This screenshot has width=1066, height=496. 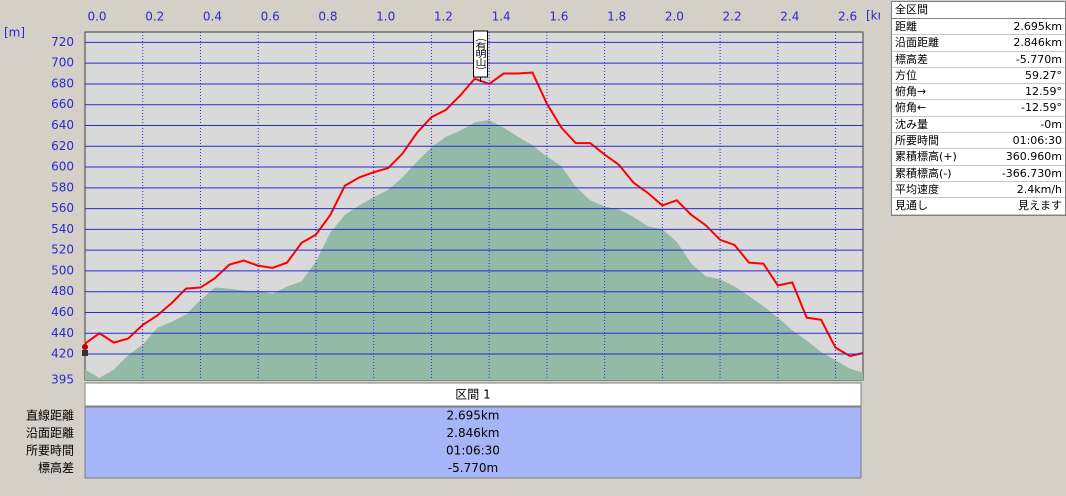 I want to click on panel-value: 2.4km/h, so click(x=1039, y=189).